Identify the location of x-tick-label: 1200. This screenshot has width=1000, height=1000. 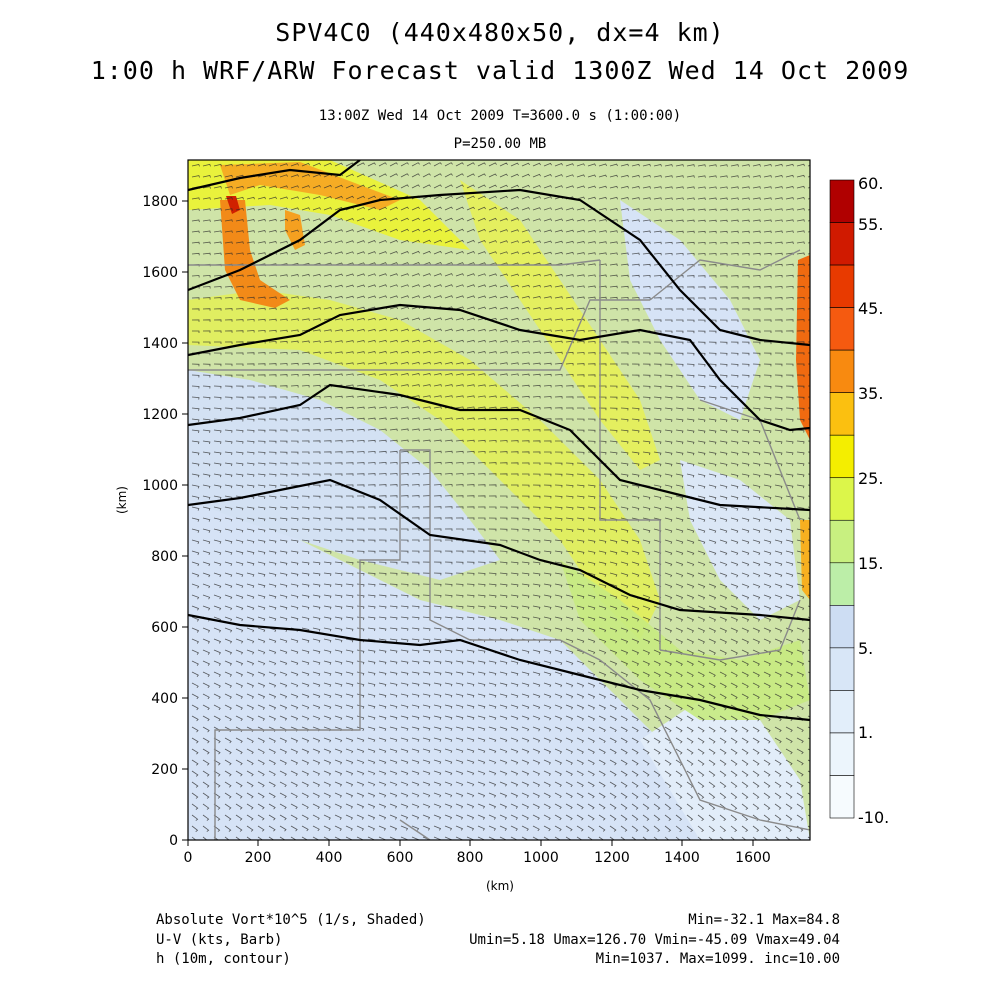
(612, 858).